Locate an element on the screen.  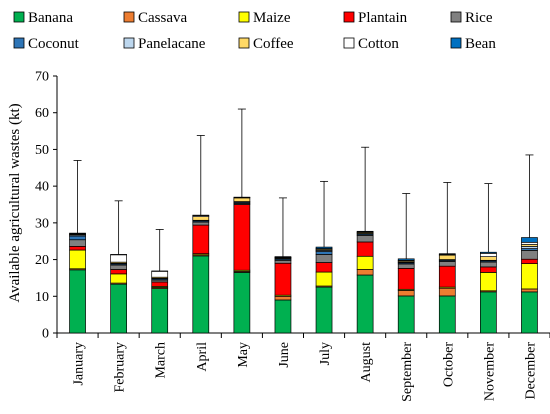
legend-item-rice: Rice is located at coordinates (471, 18).